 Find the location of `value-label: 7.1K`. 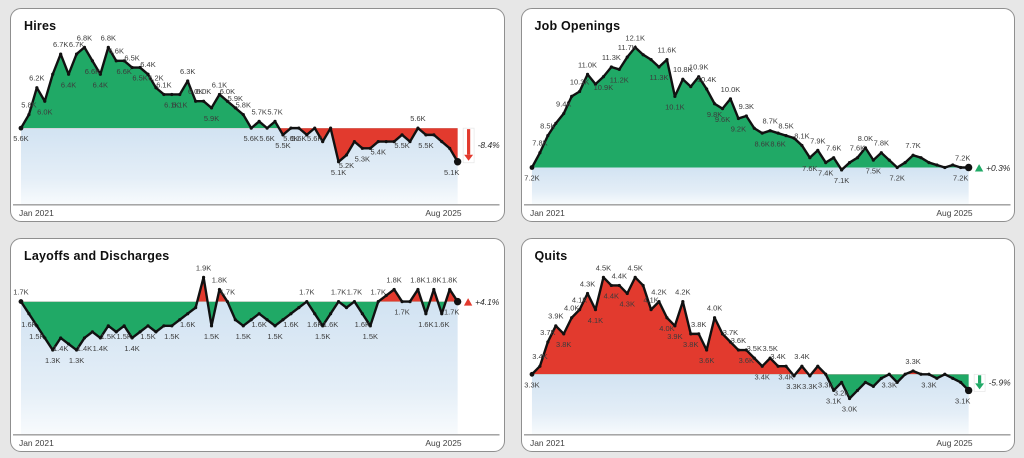

value-label: 7.1K is located at coordinates (840, 180).